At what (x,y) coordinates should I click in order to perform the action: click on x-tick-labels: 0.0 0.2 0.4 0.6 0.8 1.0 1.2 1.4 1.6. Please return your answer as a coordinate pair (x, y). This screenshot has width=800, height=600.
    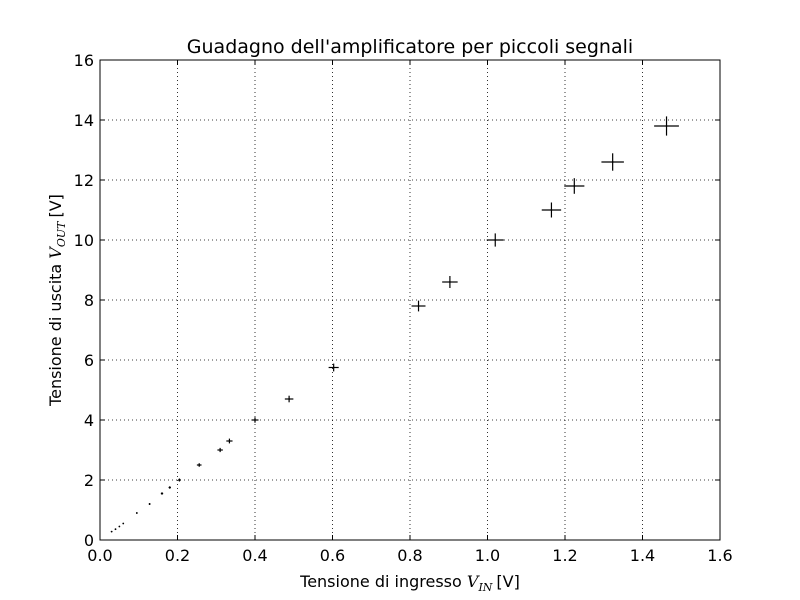
    Looking at the image, I should click on (409, 555).